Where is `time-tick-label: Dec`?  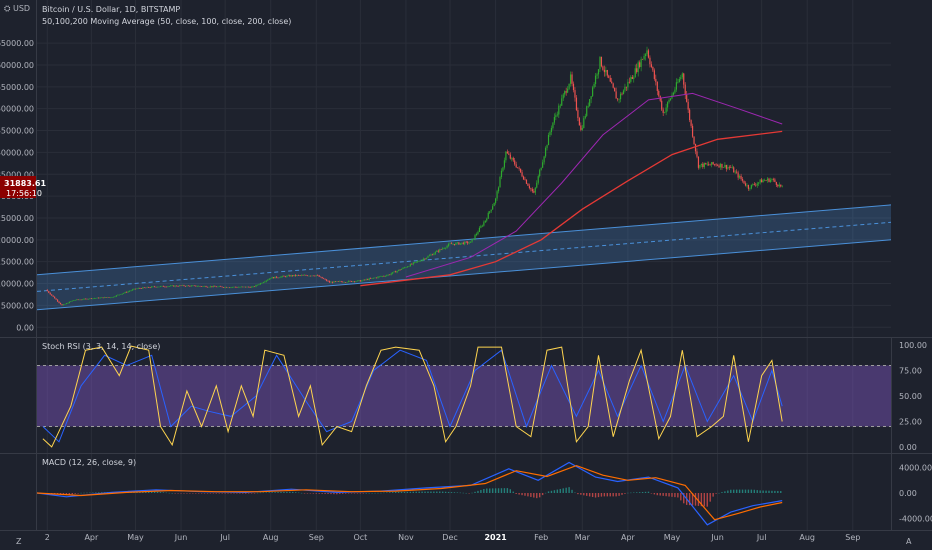 time-tick-label: Dec is located at coordinates (449, 537).